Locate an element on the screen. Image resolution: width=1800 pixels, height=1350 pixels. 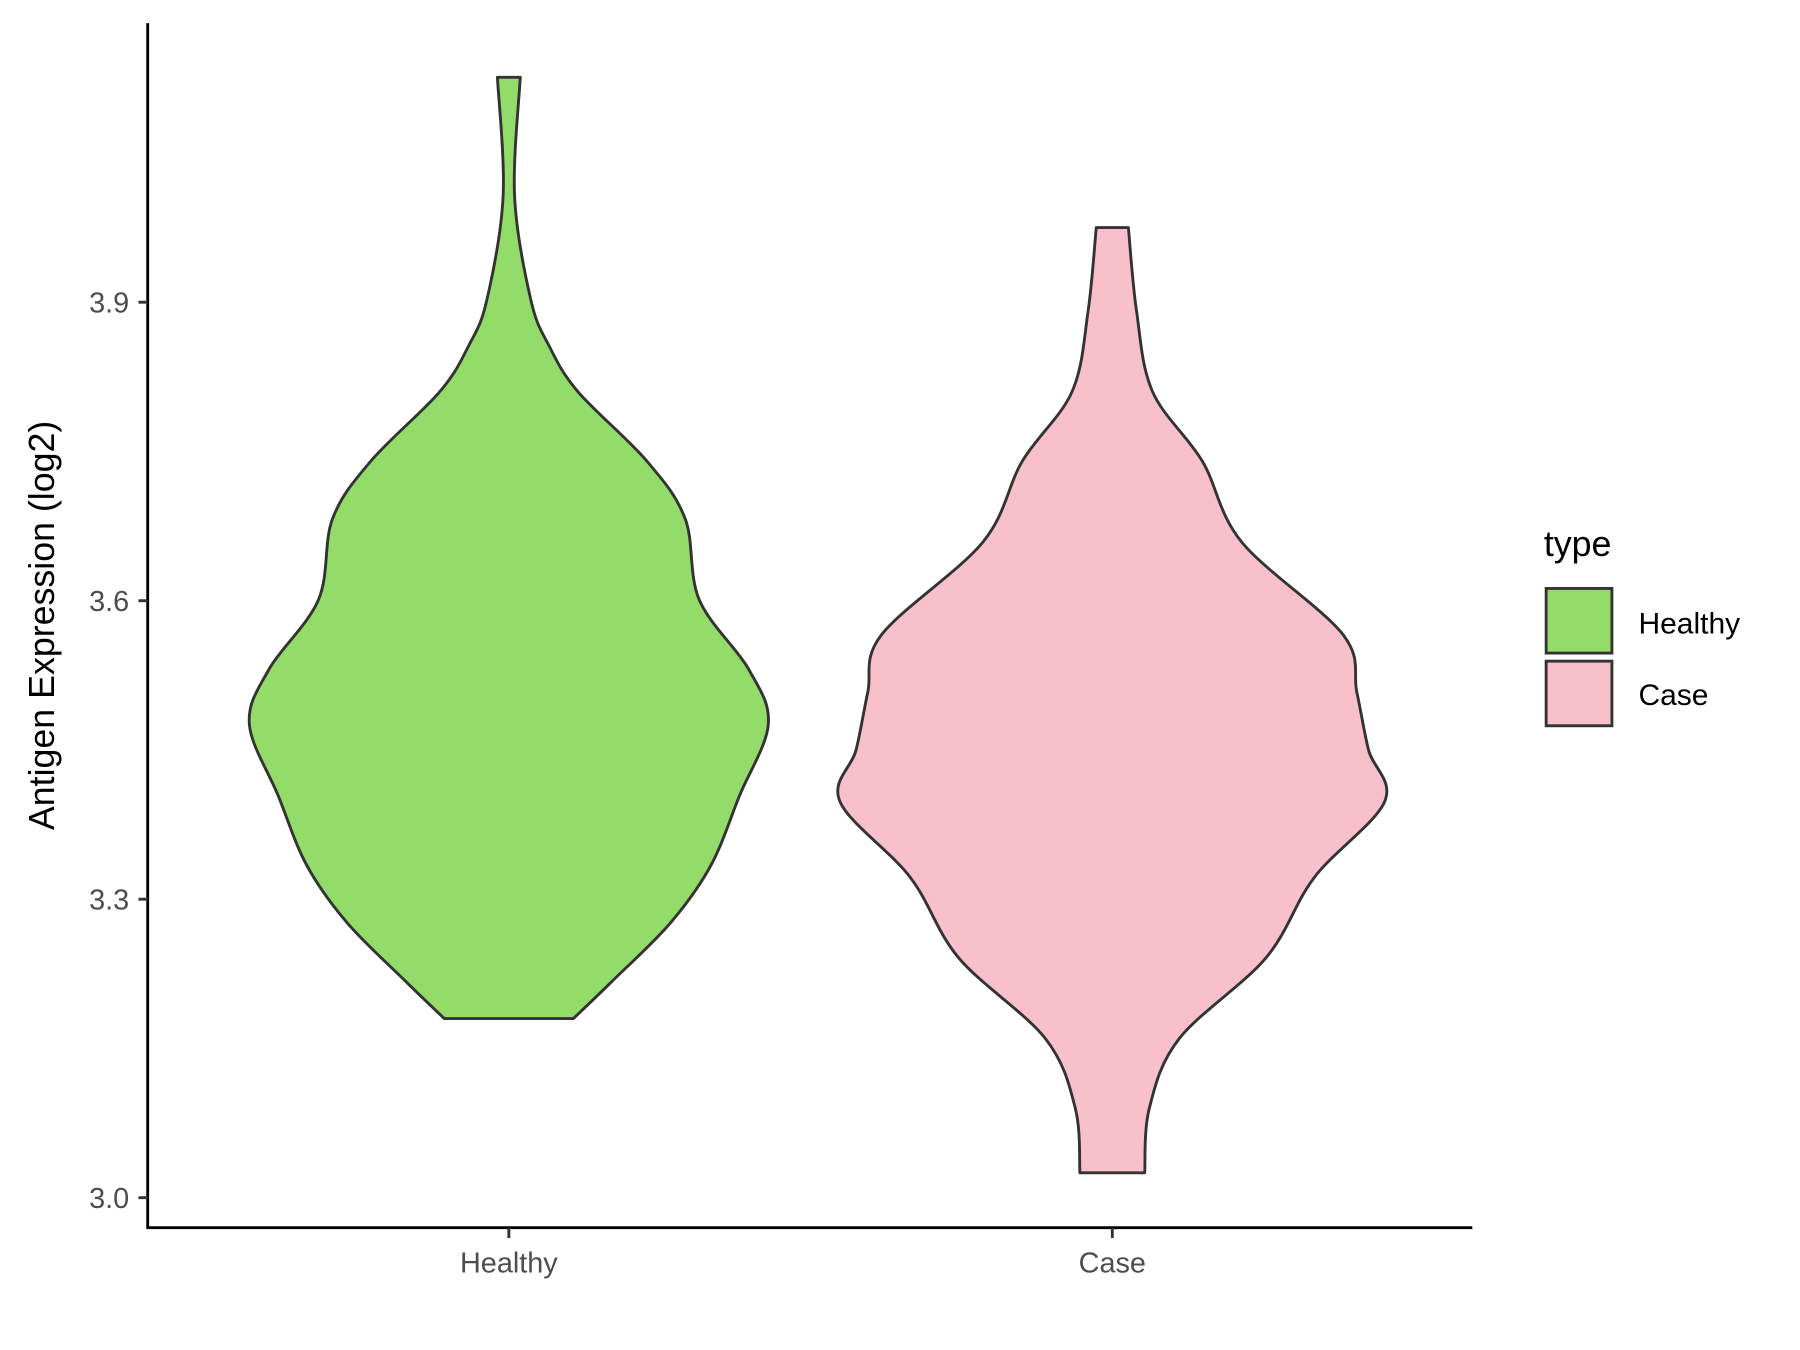
y-axis-label: Antigen Expression (log2) is located at coordinates (42, 625).